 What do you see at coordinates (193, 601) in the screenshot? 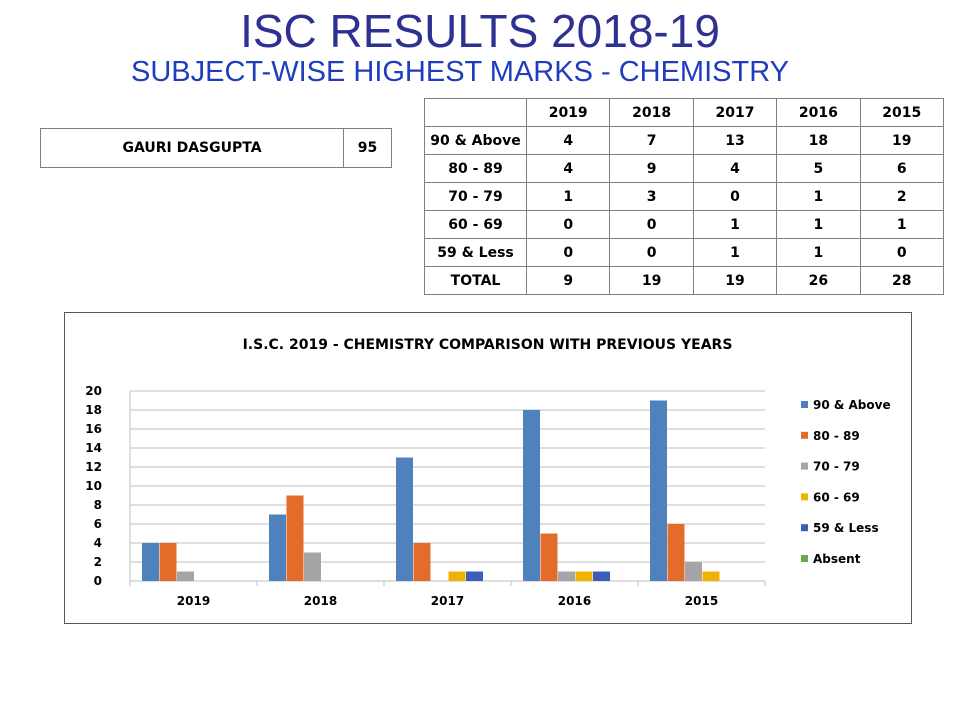
I see `x-tick-label: 2019` at bounding box center [193, 601].